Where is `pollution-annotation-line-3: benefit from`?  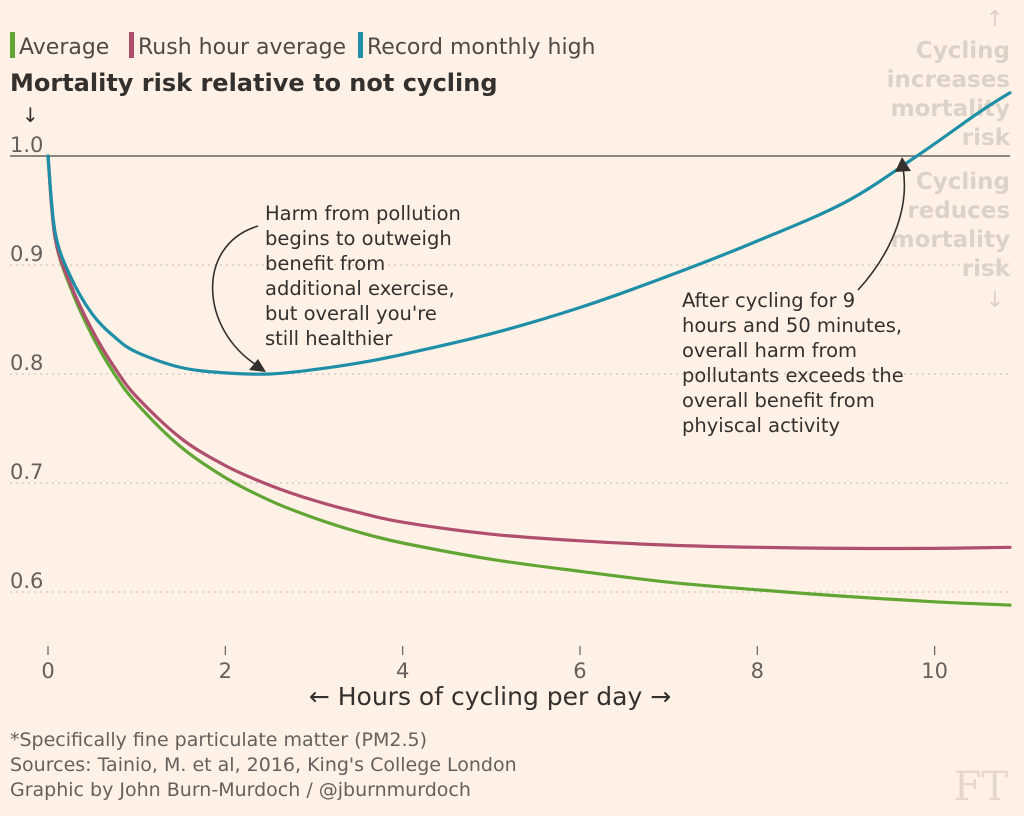
pollution-annotation-line-3: benefit from is located at coordinates (325, 263).